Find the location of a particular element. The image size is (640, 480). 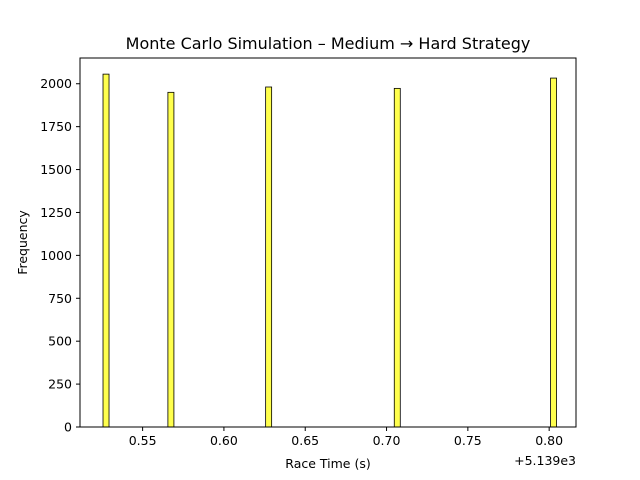

x-tick-label: 0.70 is located at coordinates (387, 440).